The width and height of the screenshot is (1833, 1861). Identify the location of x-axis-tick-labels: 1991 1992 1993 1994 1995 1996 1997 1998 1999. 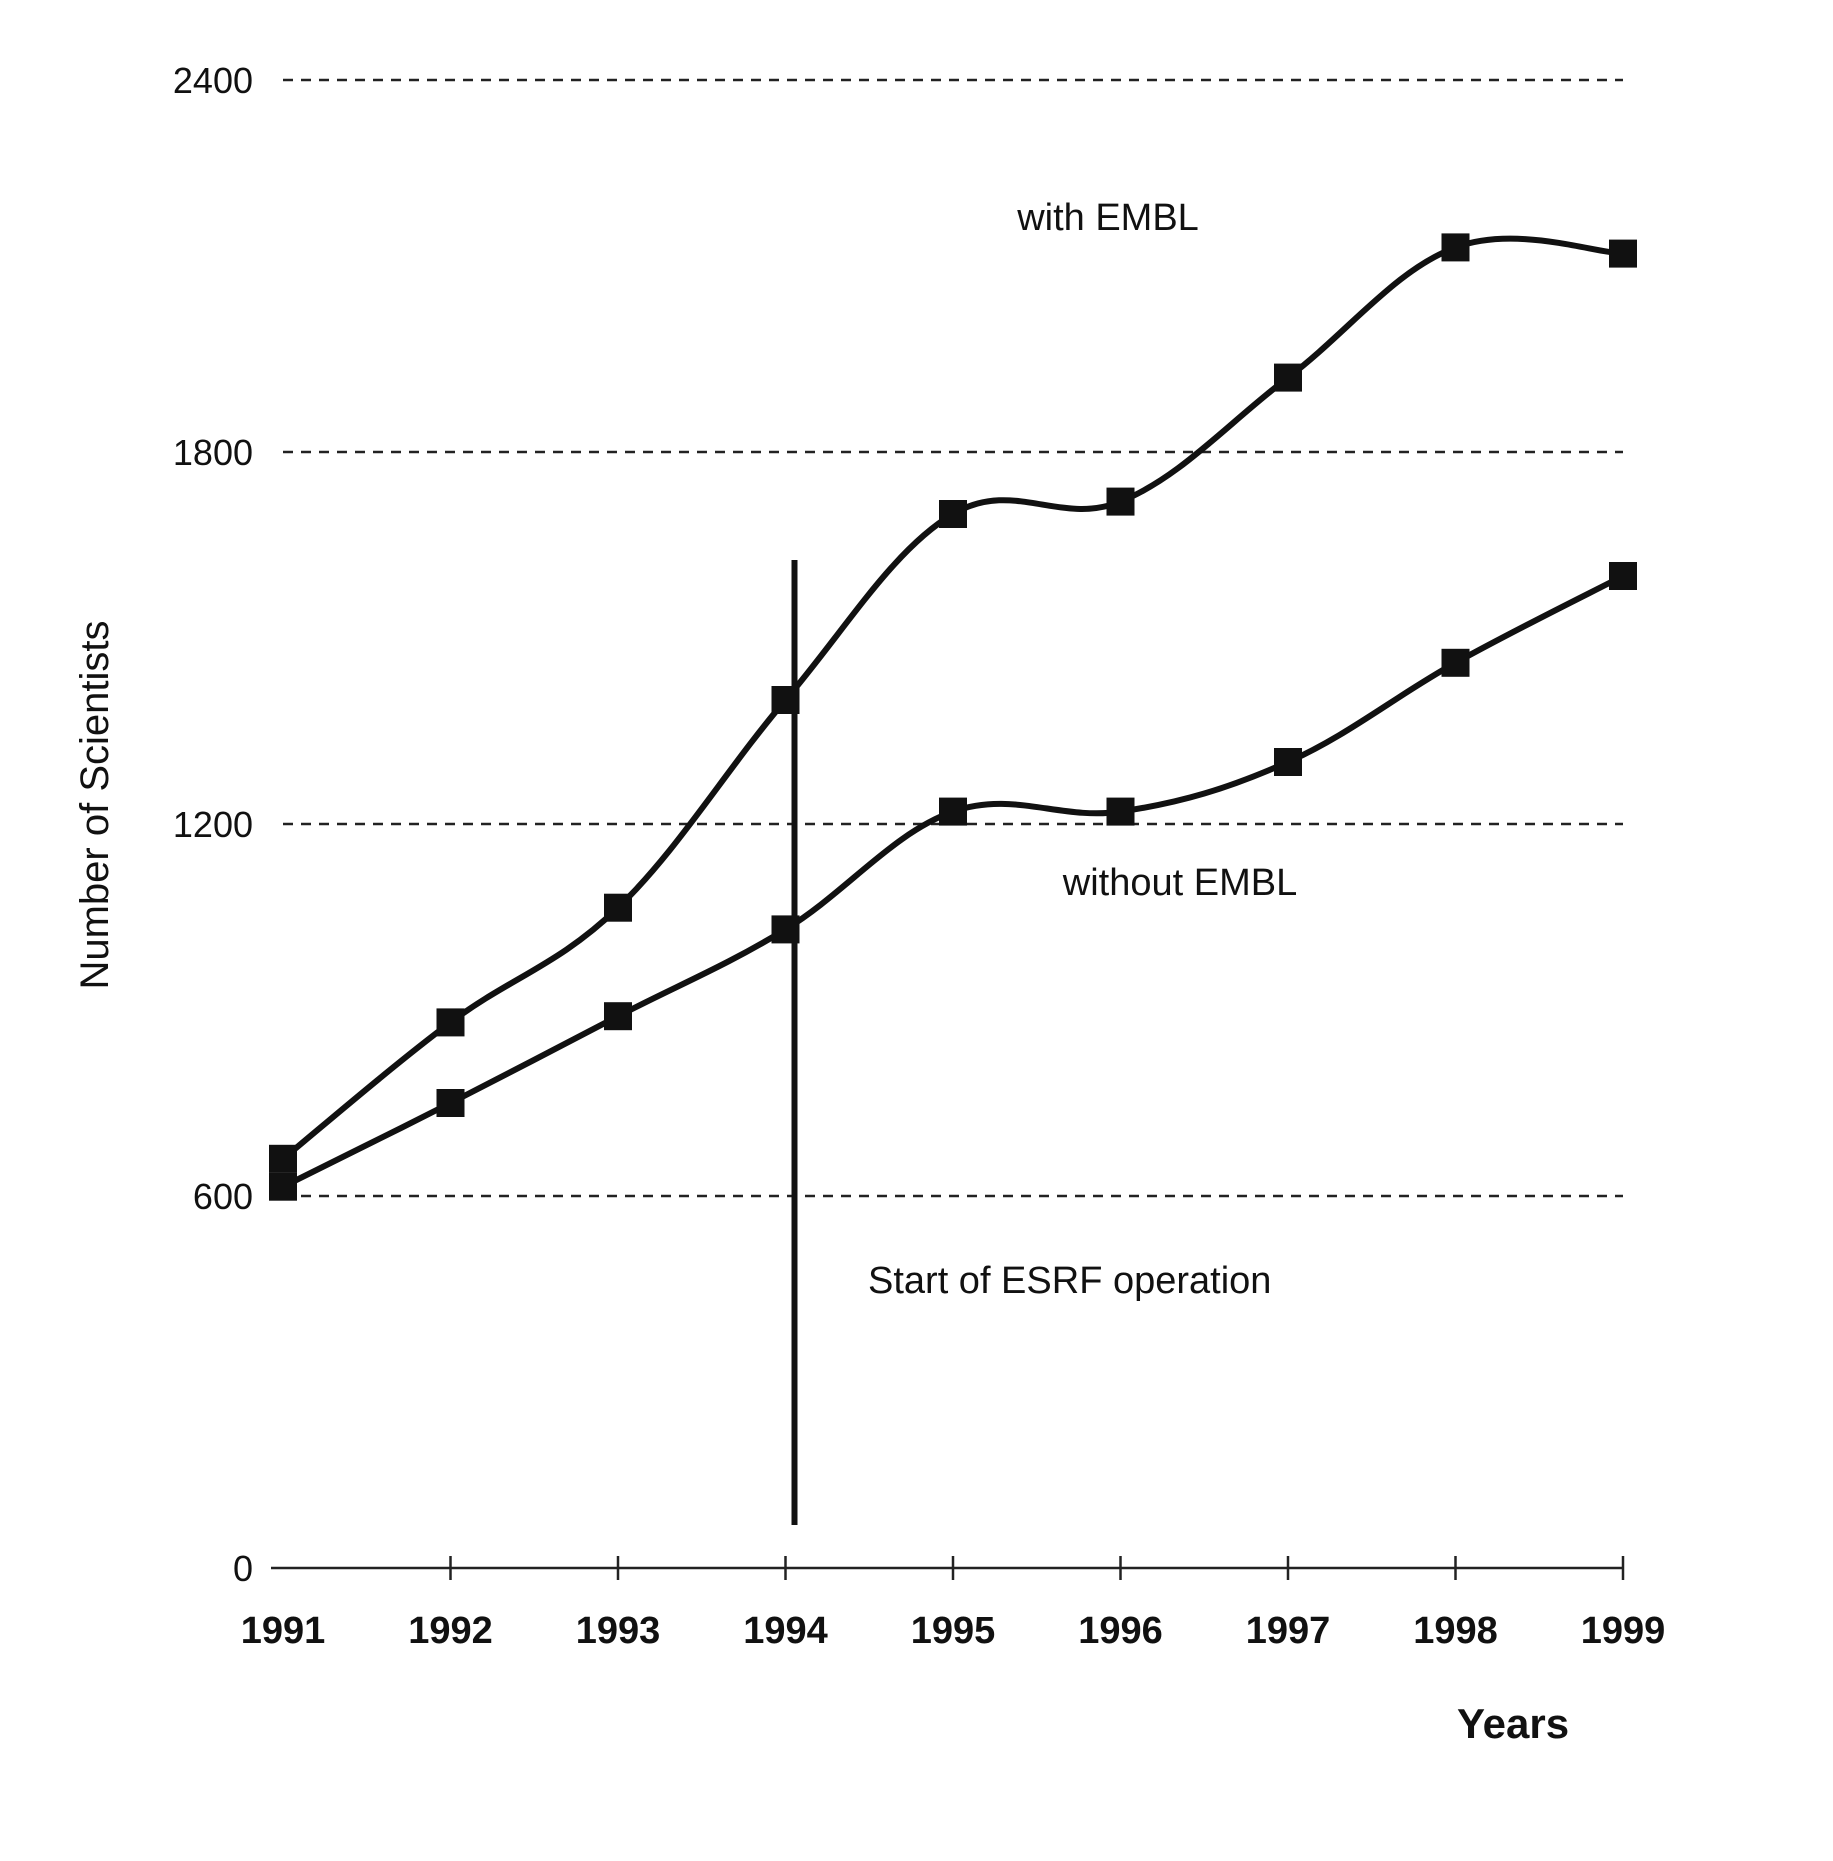
(953, 1631).